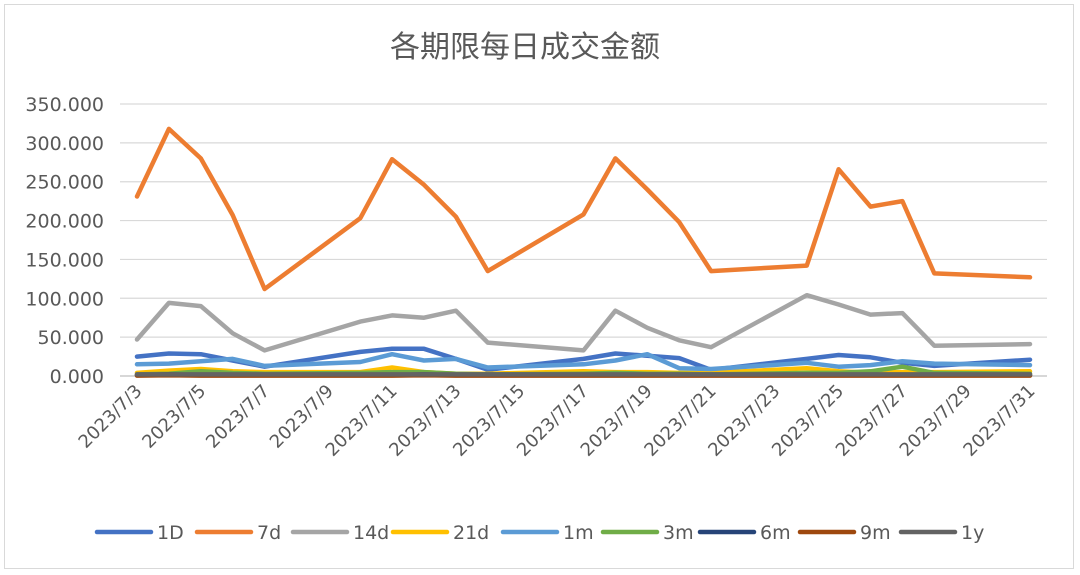 This screenshot has height=575, width=1080. What do you see at coordinates (371, 533) in the screenshot?
I see `legend-label: 14d` at bounding box center [371, 533].